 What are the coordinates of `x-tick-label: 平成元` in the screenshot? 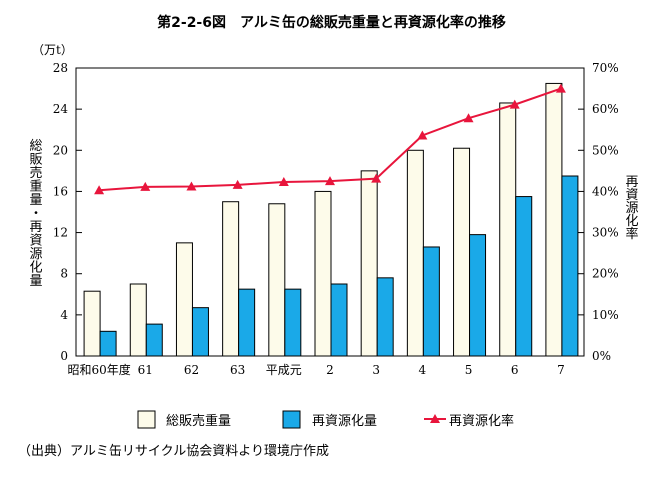 It's located at (284, 370).